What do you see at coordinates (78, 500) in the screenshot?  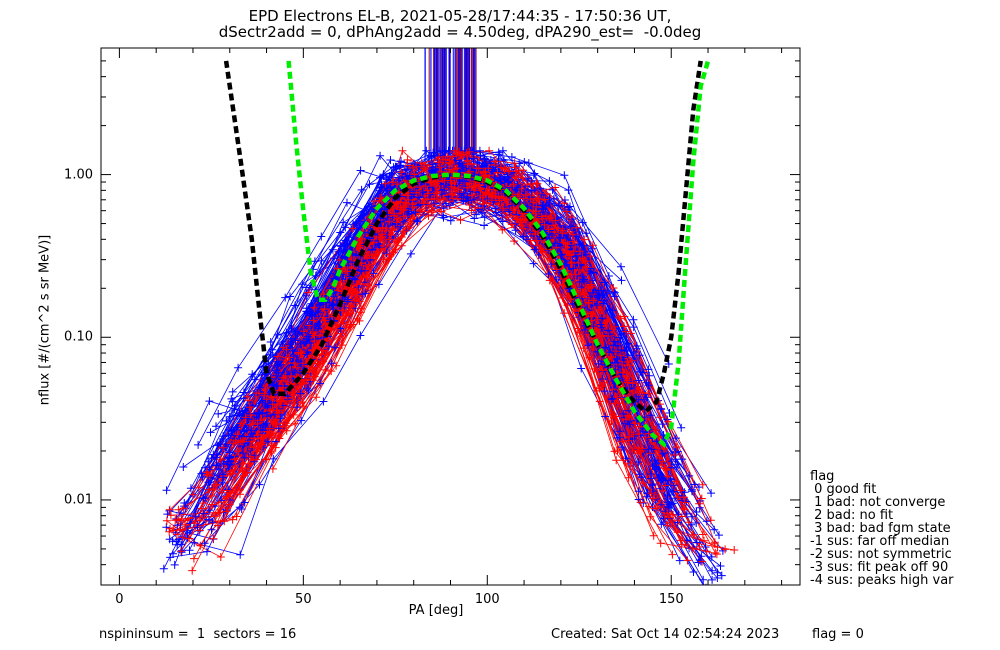 I see `y-tick-label: 0.01` at bounding box center [78, 500].